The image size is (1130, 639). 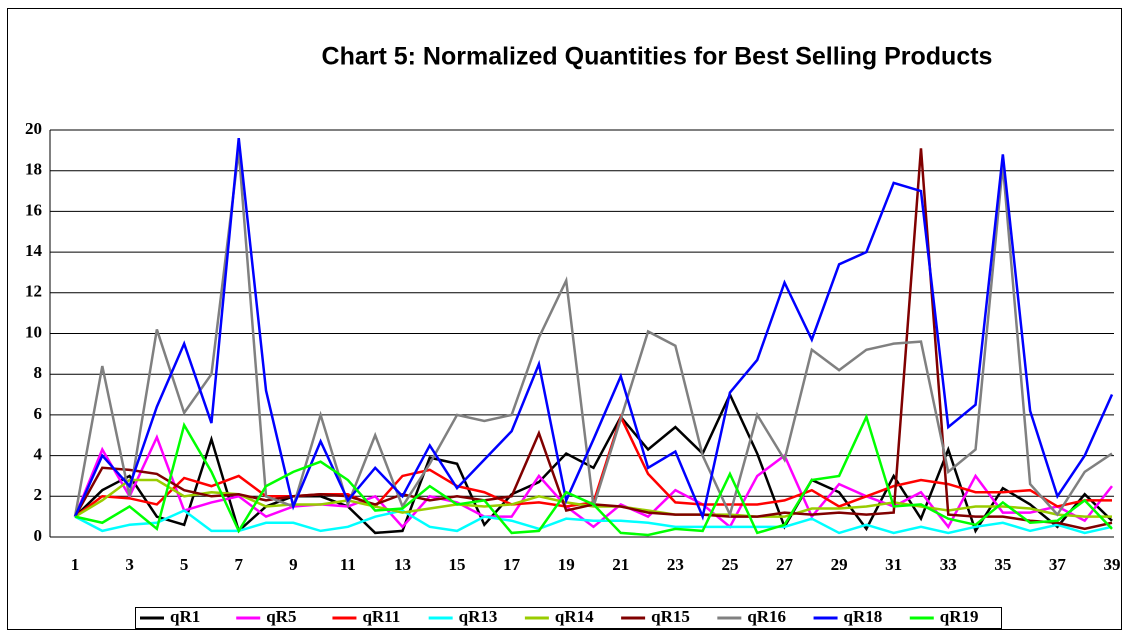 I want to click on x-tick-label: 1, so click(x=75, y=564).